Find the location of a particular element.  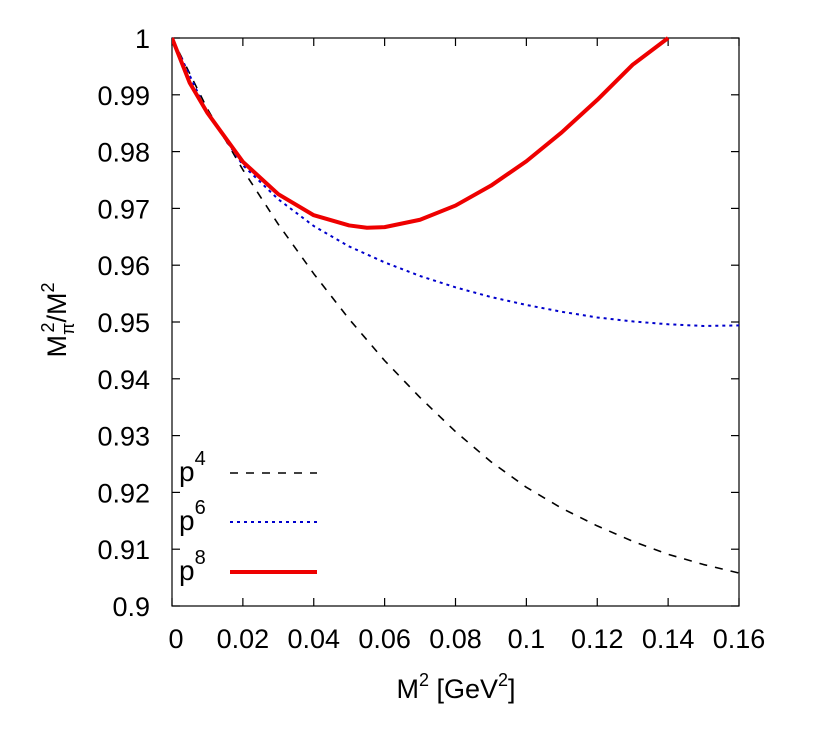

legend: p4 p6 p8 is located at coordinates (248, 517).